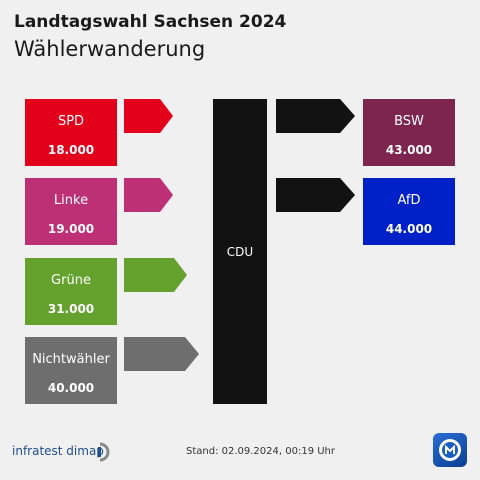 The width and height of the screenshot is (480, 480). What do you see at coordinates (71, 150) in the screenshot?
I see `source-value: 18.000` at bounding box center [71, 150].